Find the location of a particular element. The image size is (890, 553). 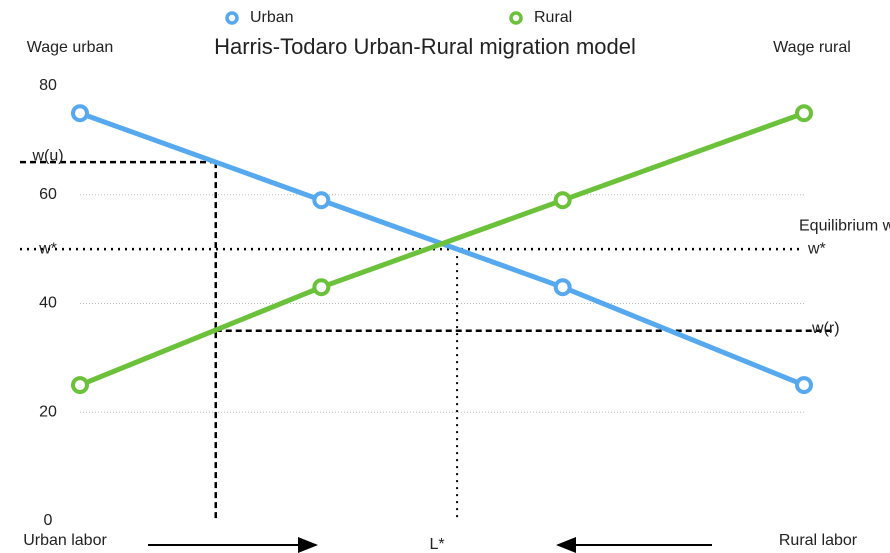

x-annotation: Rural labor is located at coordinates (818, 540).